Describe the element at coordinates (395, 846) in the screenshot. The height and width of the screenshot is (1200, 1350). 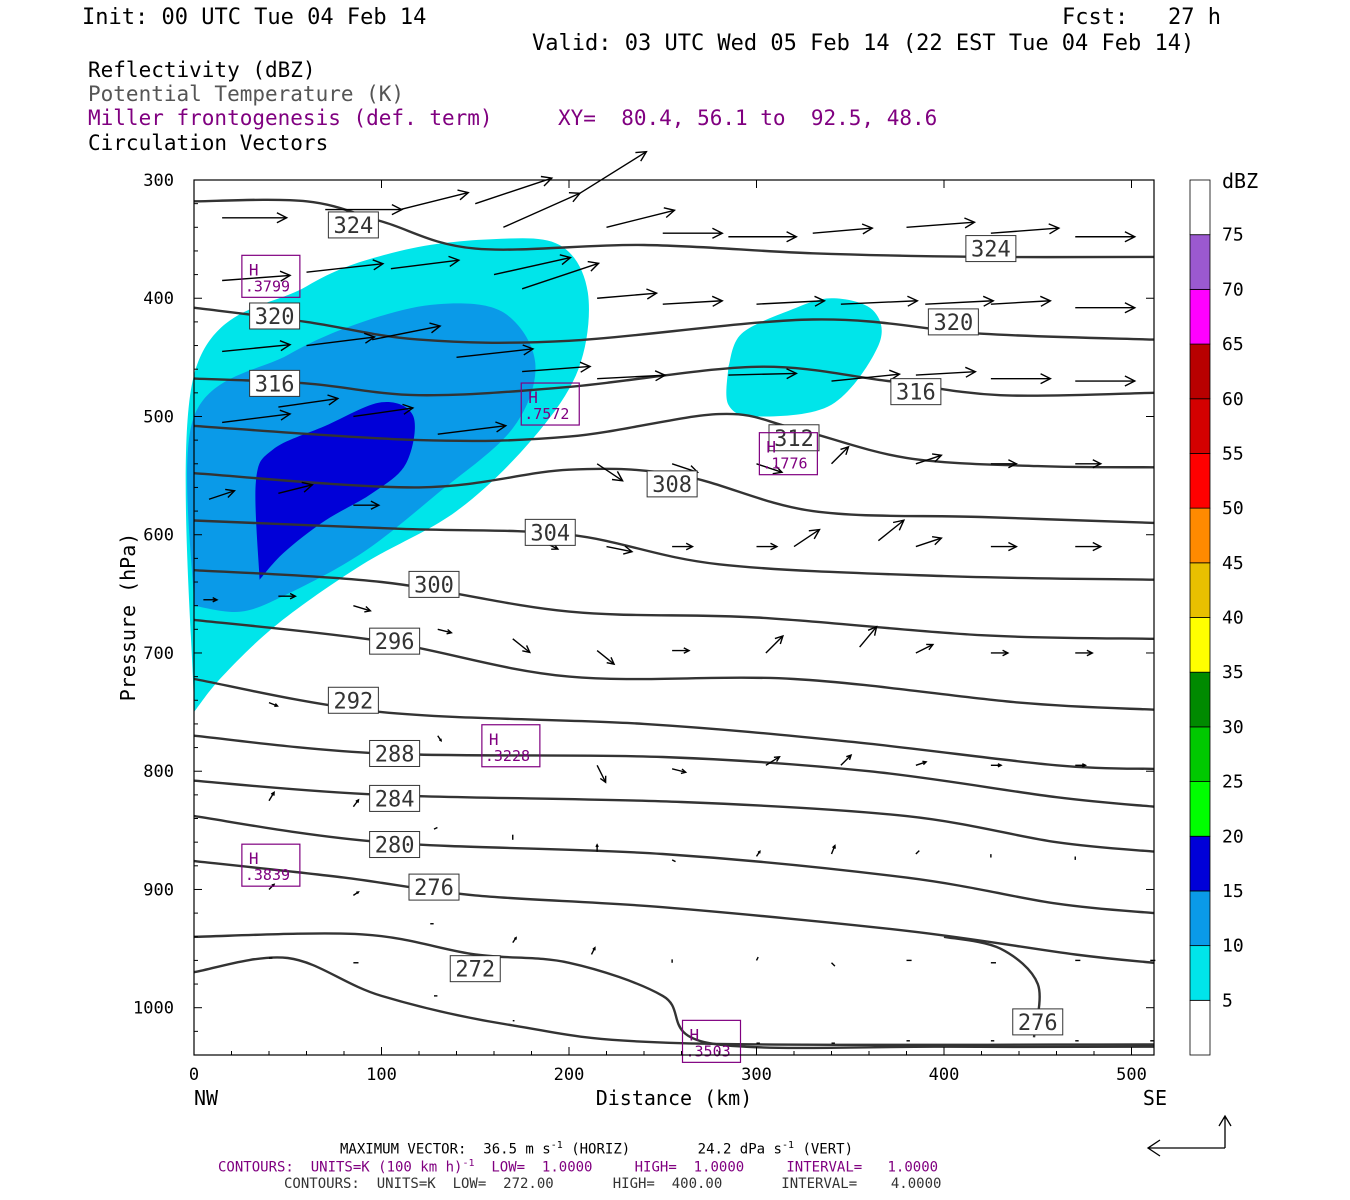
I see `theta-label-280-11-0: 280` at that location.